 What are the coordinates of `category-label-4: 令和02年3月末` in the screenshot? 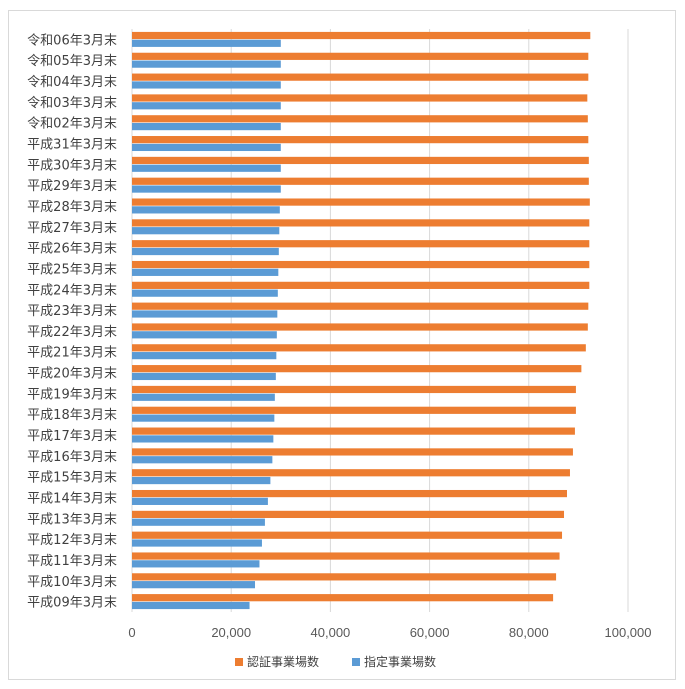 It's located at (72, 124).